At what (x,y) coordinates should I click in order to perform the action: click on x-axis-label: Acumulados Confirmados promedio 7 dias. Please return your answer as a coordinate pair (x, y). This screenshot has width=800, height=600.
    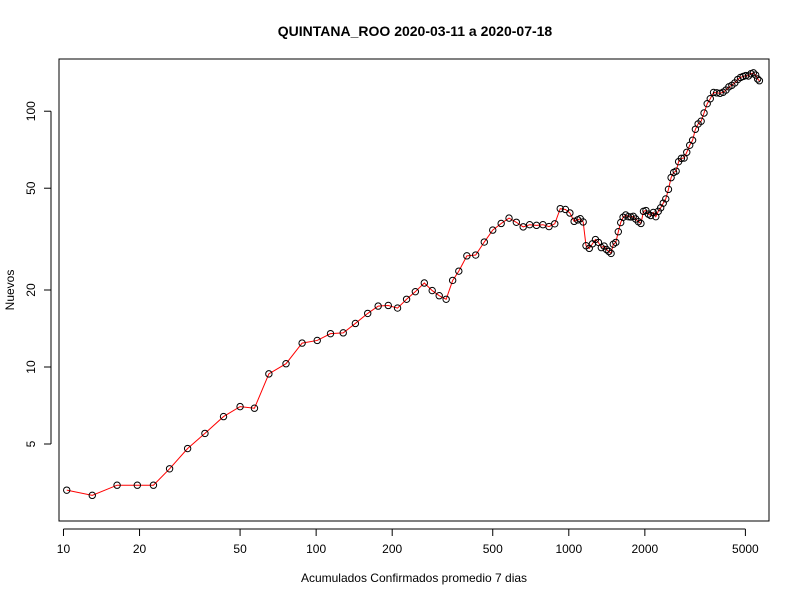
    Looking at the image, I should click on (414, 578).